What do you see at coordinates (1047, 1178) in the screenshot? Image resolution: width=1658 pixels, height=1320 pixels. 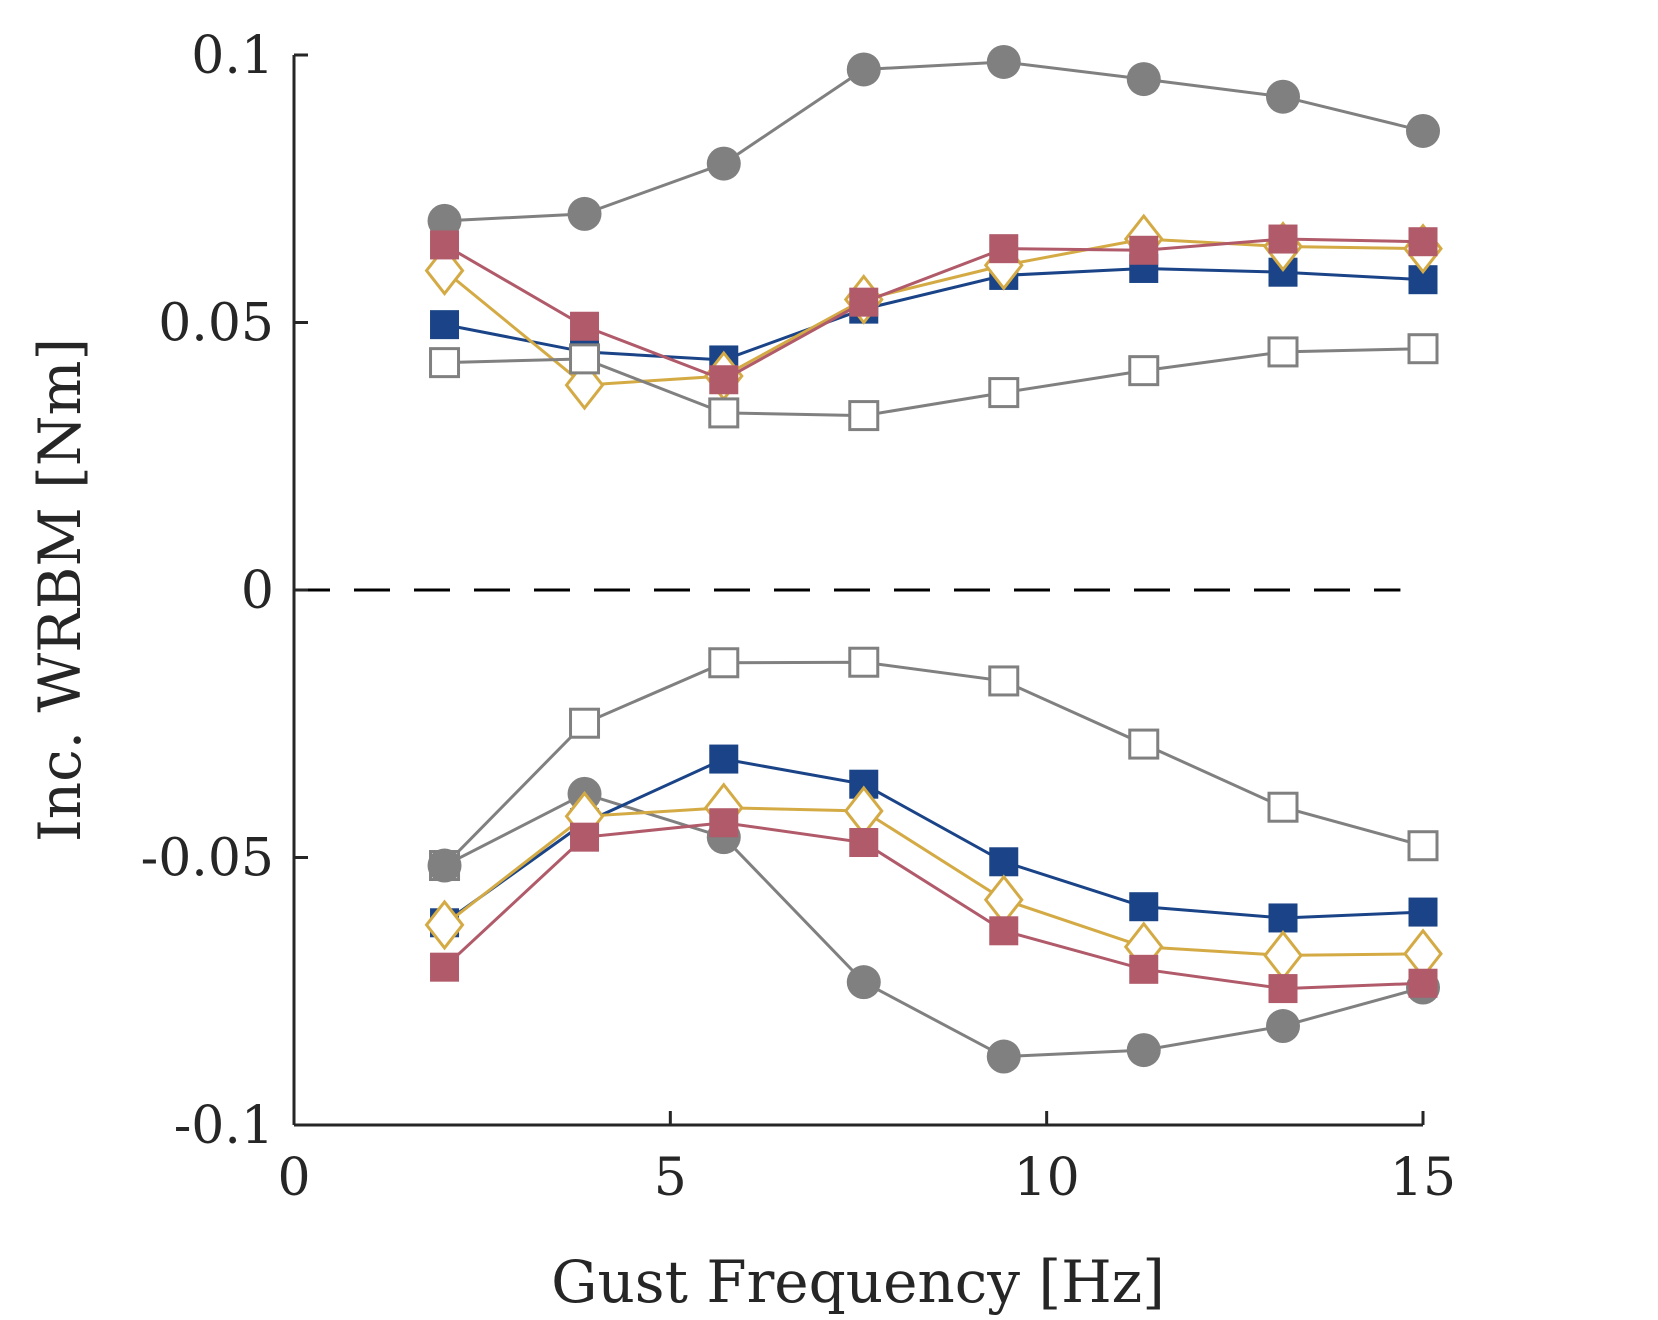 I see `x-tick-label: 10` at bounding box center [1047, 1178].